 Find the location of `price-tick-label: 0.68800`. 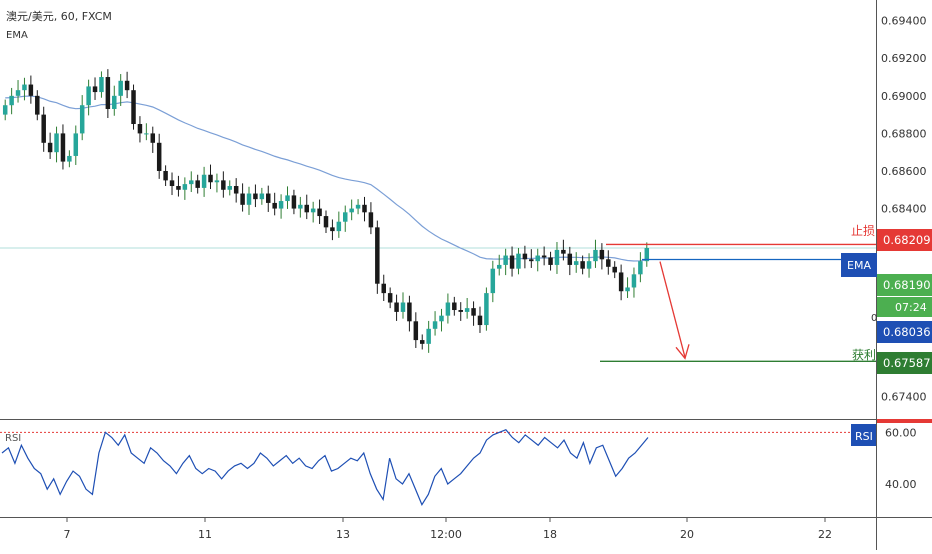

price-tick-label: 0.68800 is located at coordinates (904, 133).